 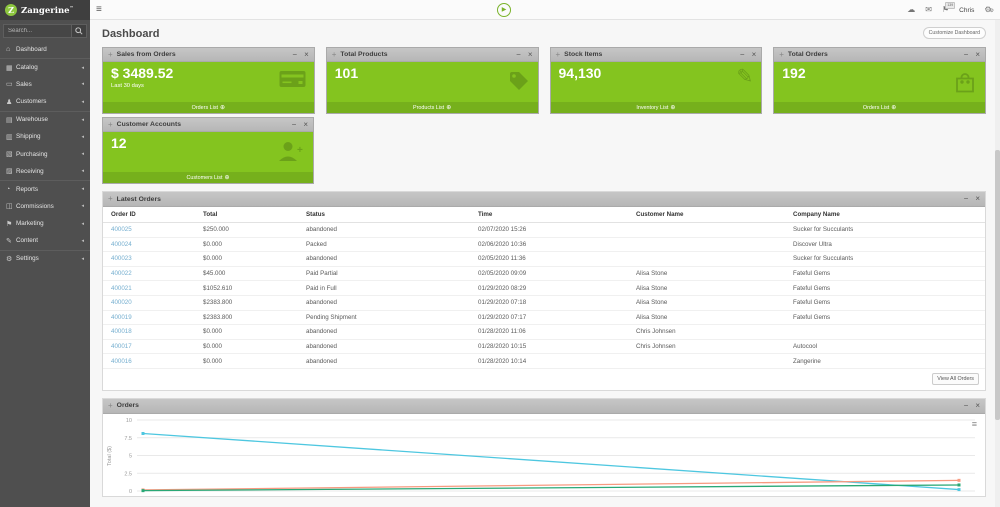 What do you see at coordinates (580, 73) in the screenshot?
I see `widget-value: 94,130` at bounding box center [580, 73].